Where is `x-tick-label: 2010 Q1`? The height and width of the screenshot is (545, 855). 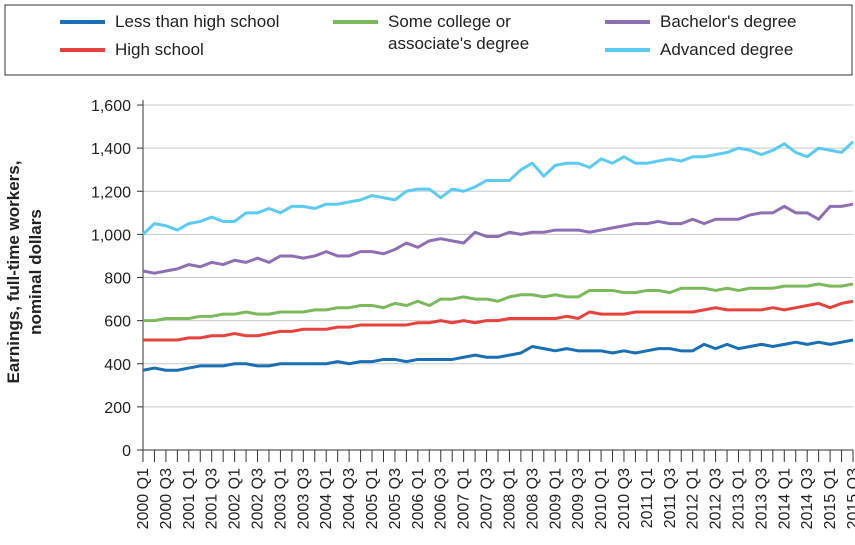 x-tick-label: 2010 Q1 is located at coordinates (601, 498).